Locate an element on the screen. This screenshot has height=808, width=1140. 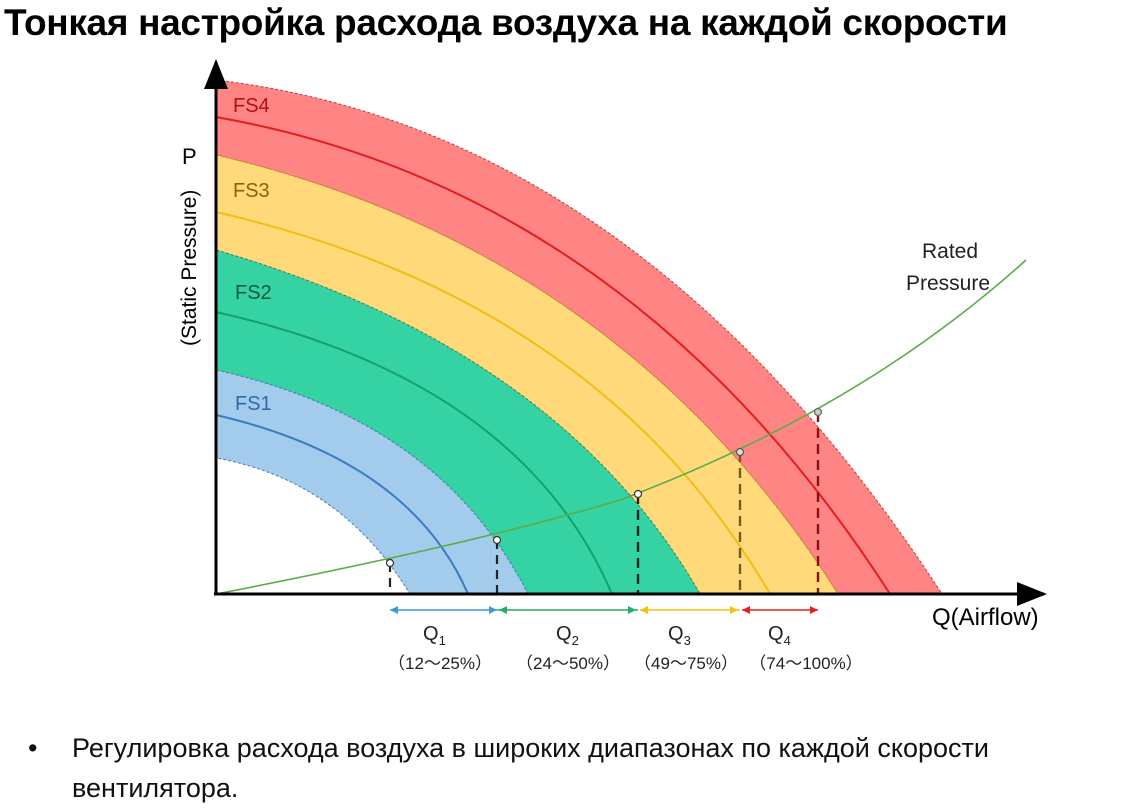
fs1-label: FS1 is located at coordinates (253, 404).